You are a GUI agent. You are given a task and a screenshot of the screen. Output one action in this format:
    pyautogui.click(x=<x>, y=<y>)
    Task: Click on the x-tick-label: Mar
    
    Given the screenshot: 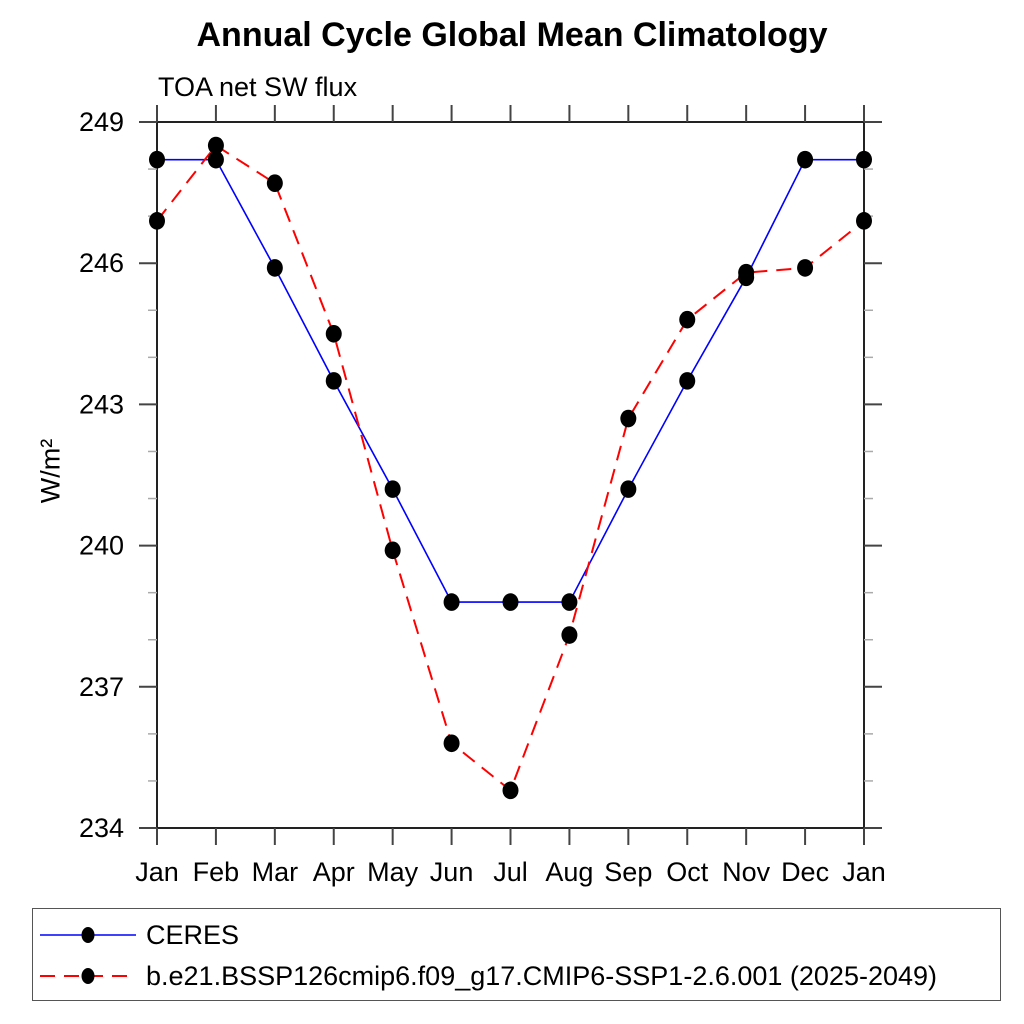 What is the action you would take?
    pyautogui.click(x=275, y=872)
    